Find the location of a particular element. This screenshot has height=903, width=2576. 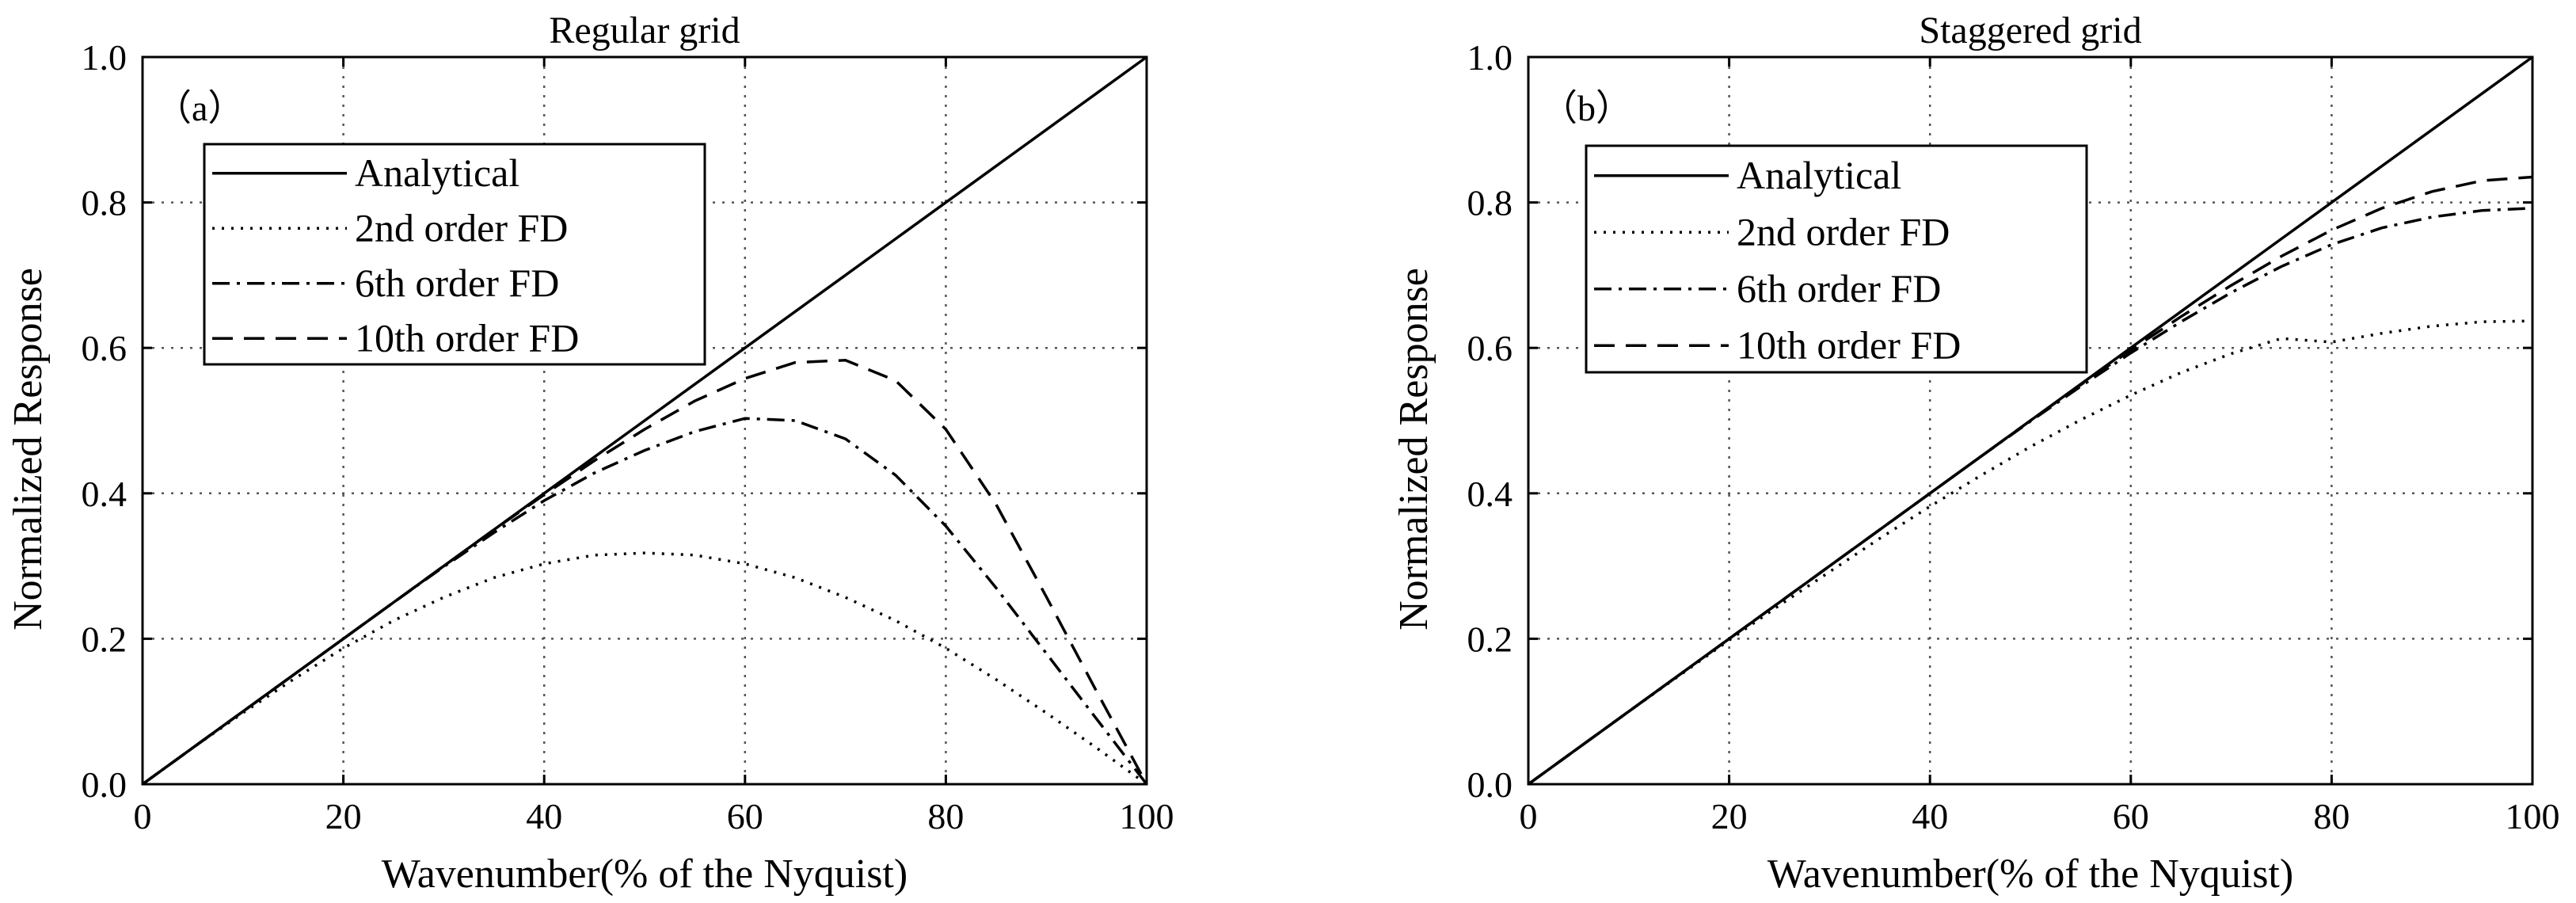

series-line-dotted is located at coordinates (644, 668).